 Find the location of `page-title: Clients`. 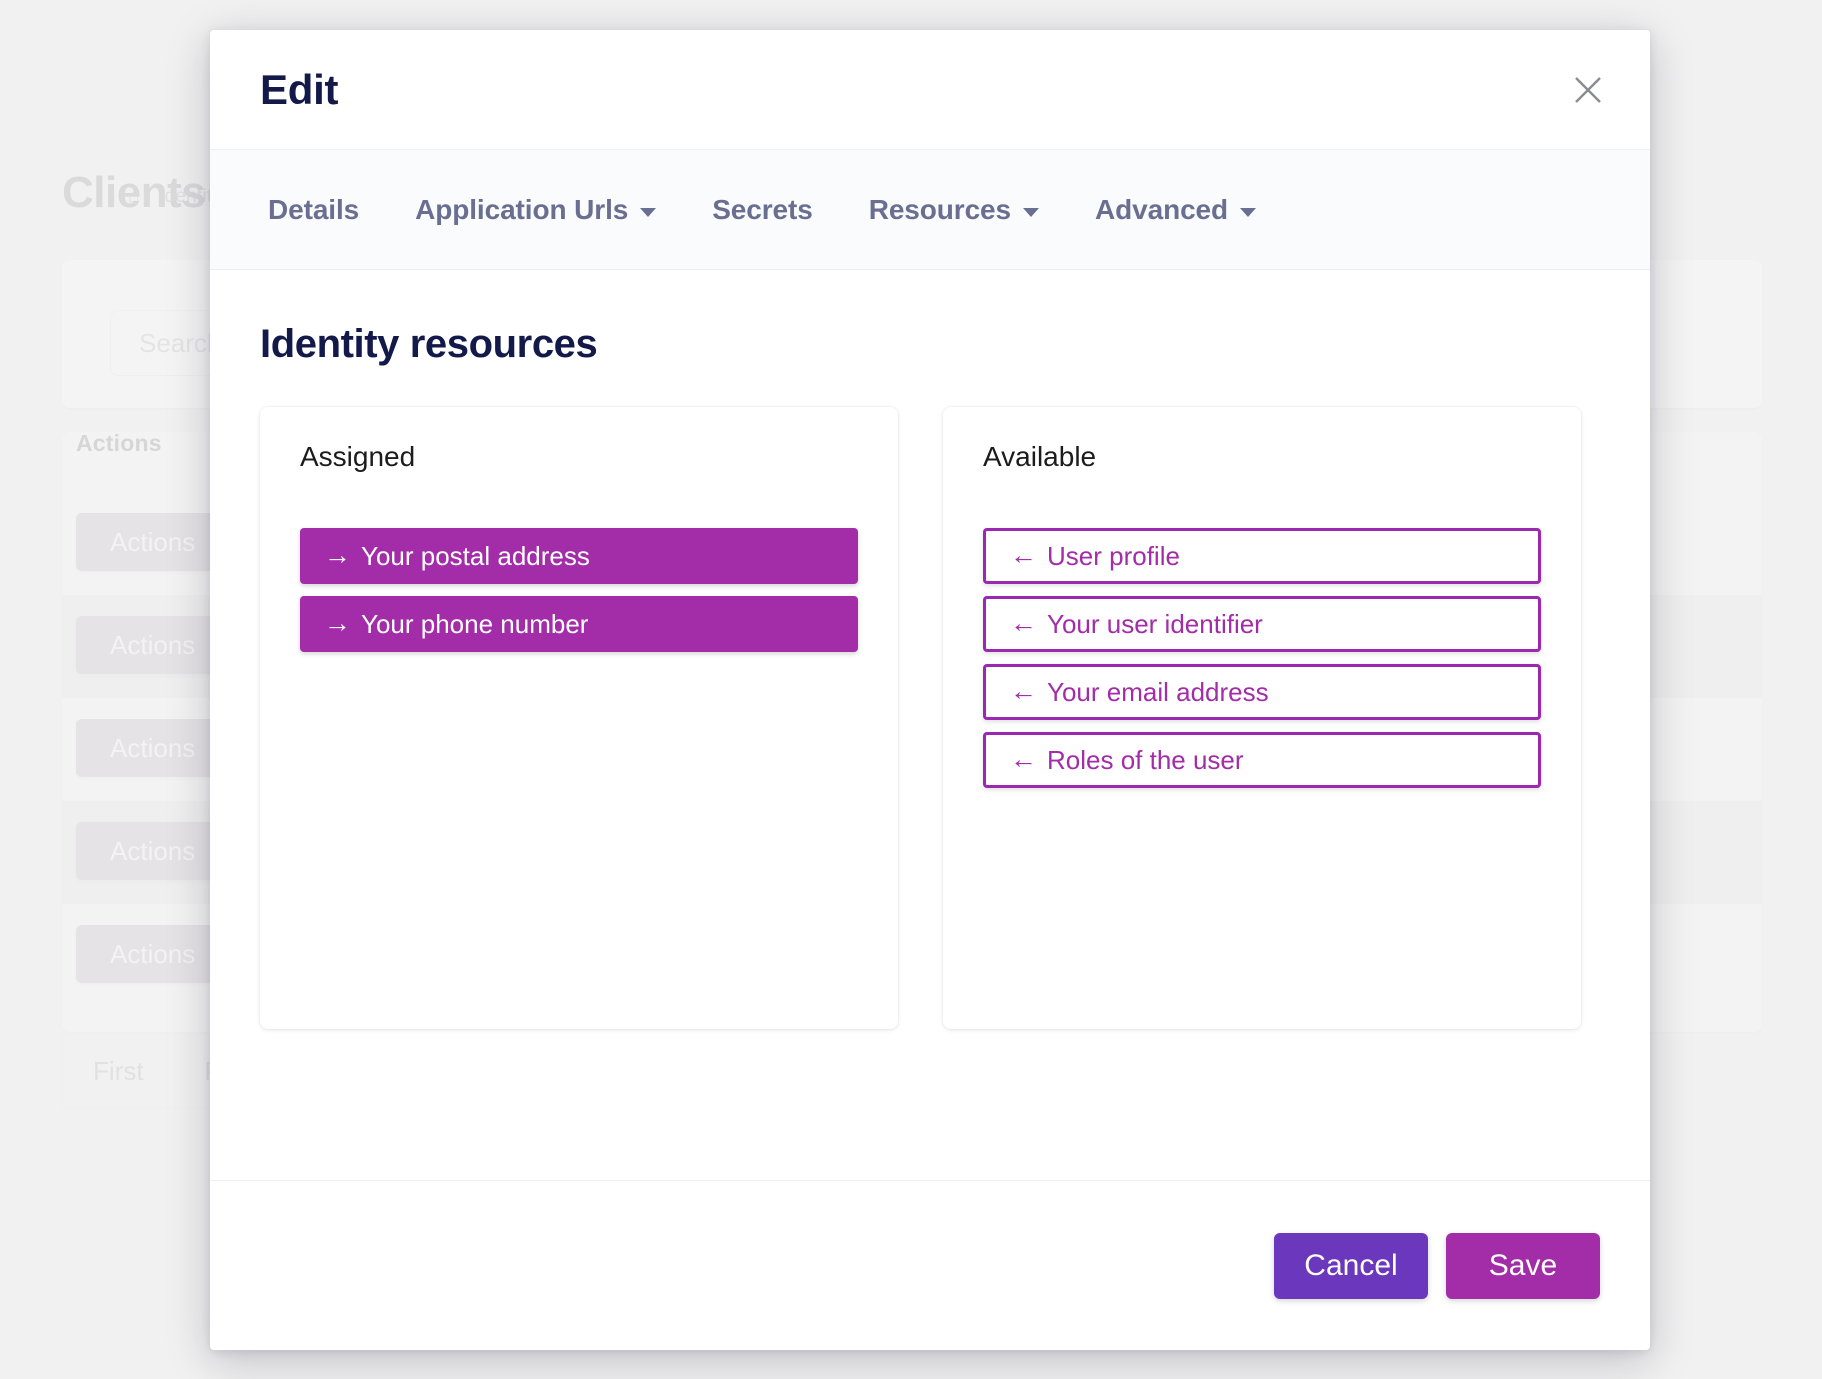

page-title: Clients is located at coordinates (134, 192).